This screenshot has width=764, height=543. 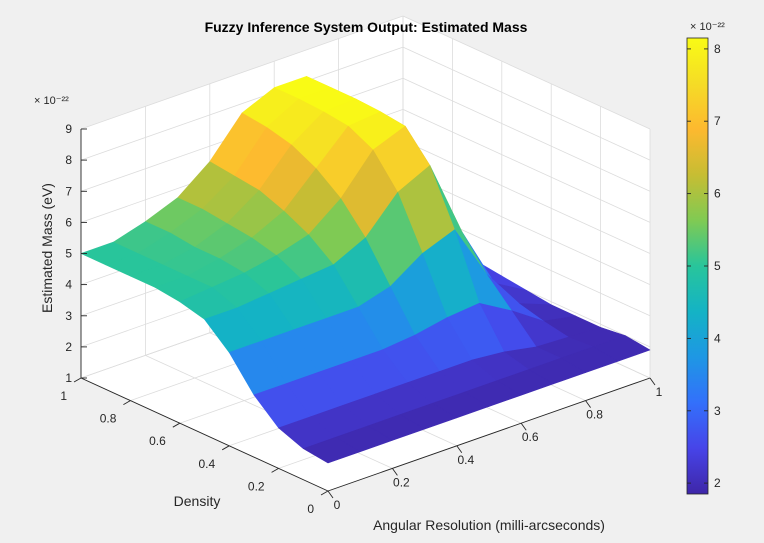 What do you see at coordinates (68, 160) in the screenshot?
I see `z-tick-label: 8` at bounding box center [68, 160].